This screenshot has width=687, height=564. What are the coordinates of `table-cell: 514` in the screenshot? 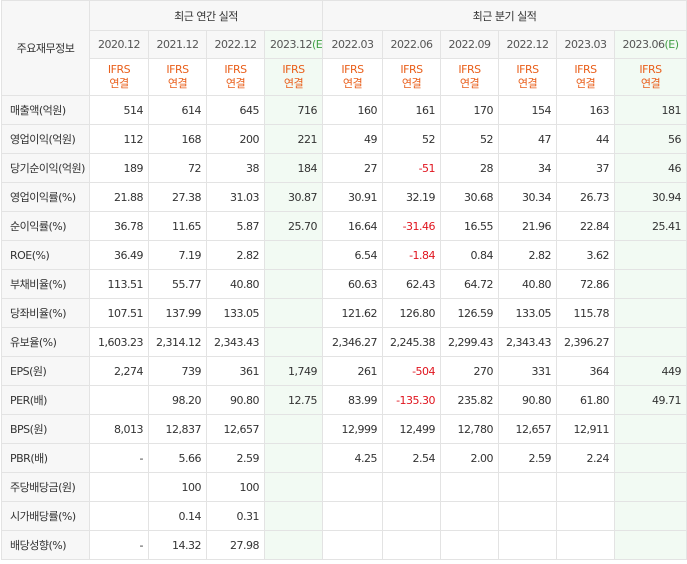 It's located at (119, 110).